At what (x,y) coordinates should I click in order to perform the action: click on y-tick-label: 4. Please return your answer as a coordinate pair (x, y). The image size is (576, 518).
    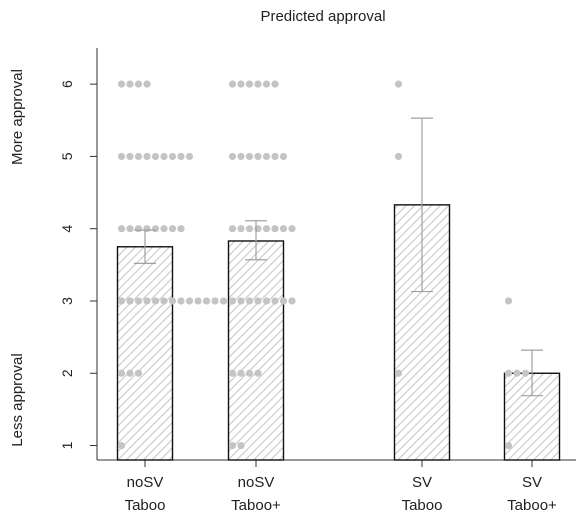
    Looking at the image, I should click on (67, 229).